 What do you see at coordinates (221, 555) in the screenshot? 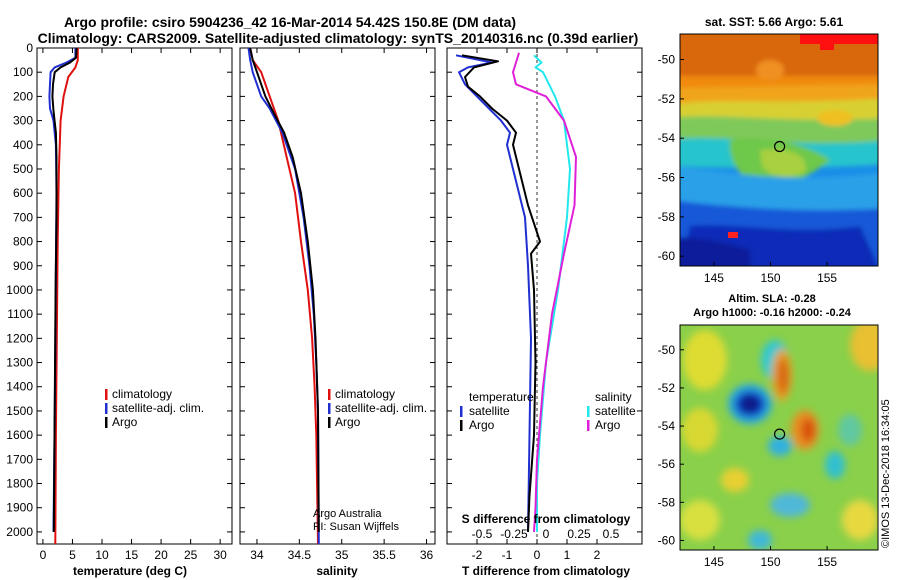
I see `x-tick-label: 30` at bounding box center [221, 555].